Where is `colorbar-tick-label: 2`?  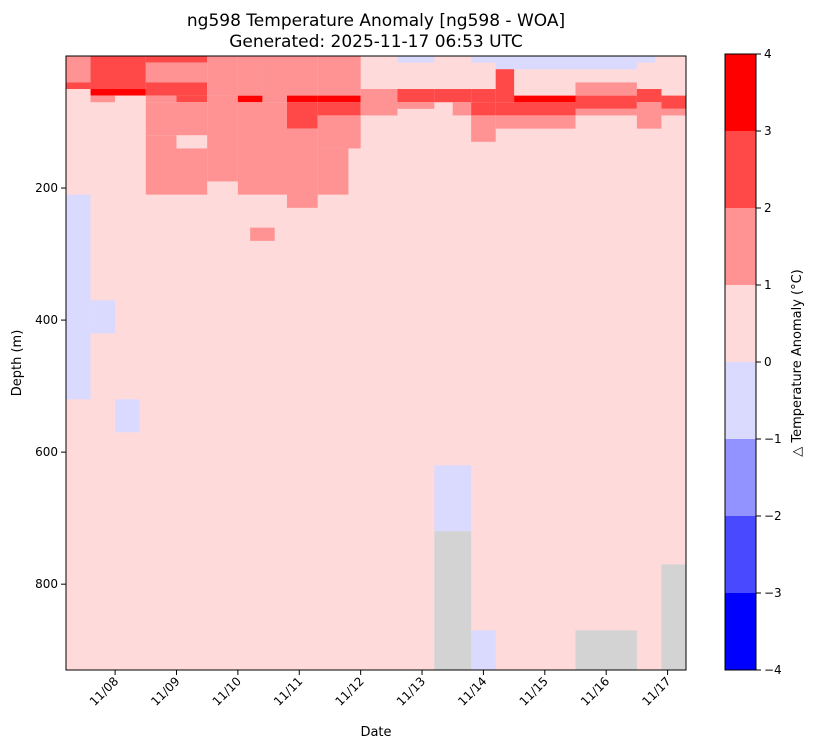
colorbar-tick-label: 2 is located at coordinates (768, 208).